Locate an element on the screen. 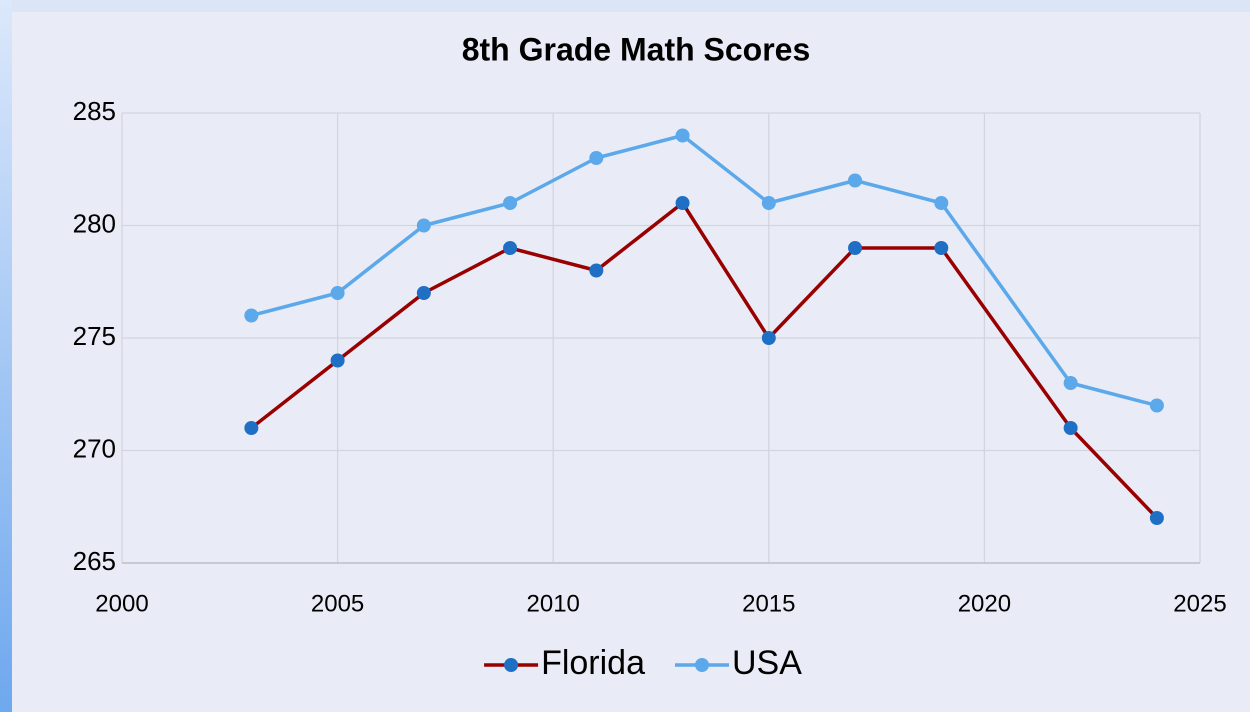 The image size is (1250, 712). x-tick-label: 2000 is located at coordinates (121, 603).